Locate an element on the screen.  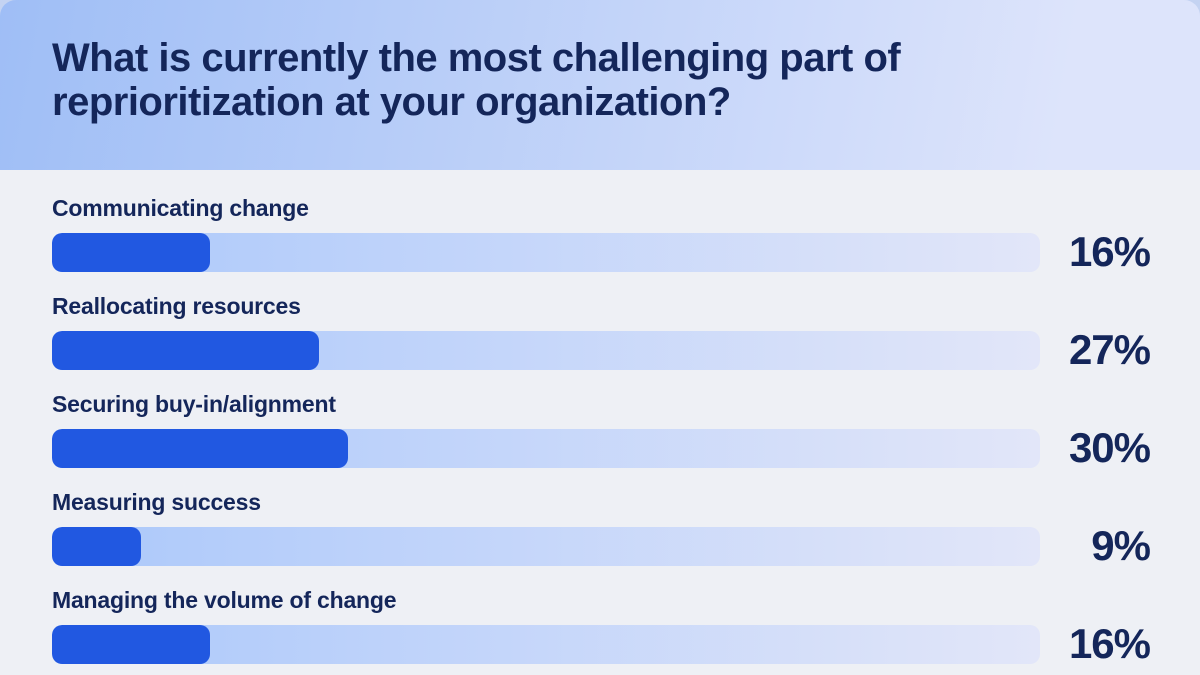
bar-line: 9% is located at coordinates (600, 546).